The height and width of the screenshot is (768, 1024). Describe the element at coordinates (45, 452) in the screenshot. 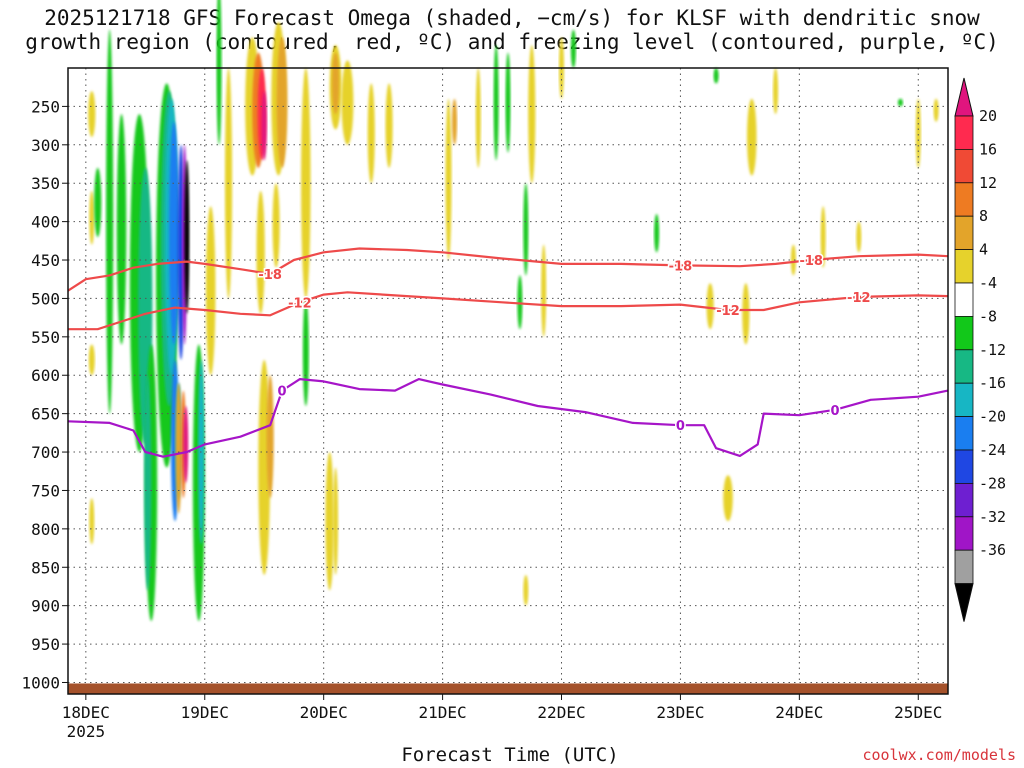

I see `y-tick-label-700: 700` at that location.